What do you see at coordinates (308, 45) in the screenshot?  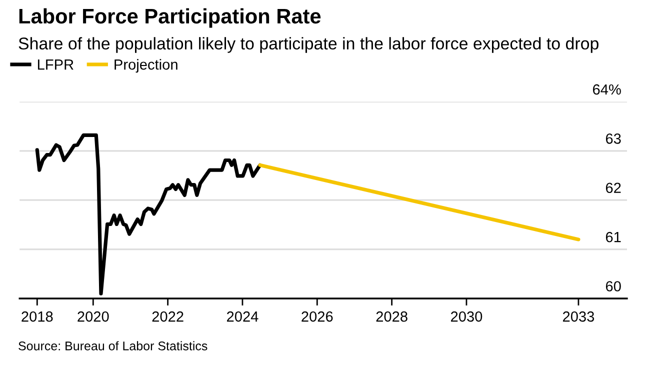 I see `chart-subtitle: Share of the population likely to participate in the labor force expected to drop` at bounding box center [308, 45].